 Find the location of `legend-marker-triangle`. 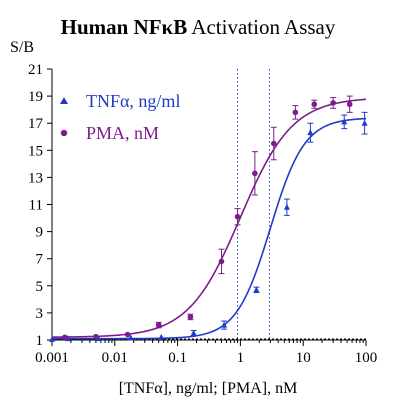

legend-marker-triangle is located at coordinates (64, 100).